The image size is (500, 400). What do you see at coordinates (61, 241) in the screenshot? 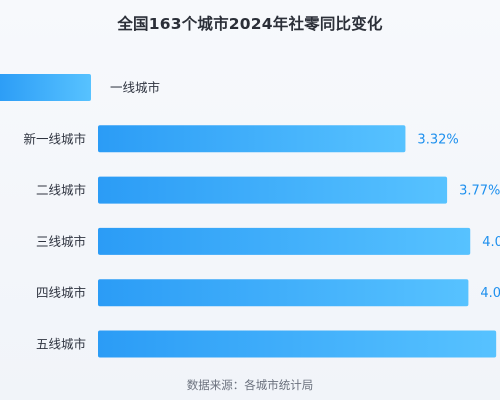
I see `category-label-4: 三线城市` at bounding box center [61, 241].